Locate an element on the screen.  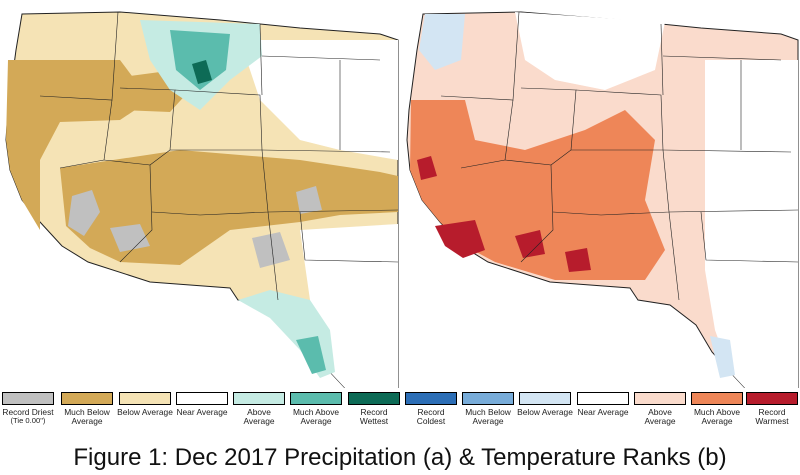
legend-near-average-temp: Near Average is located at coordinates (603, 416).